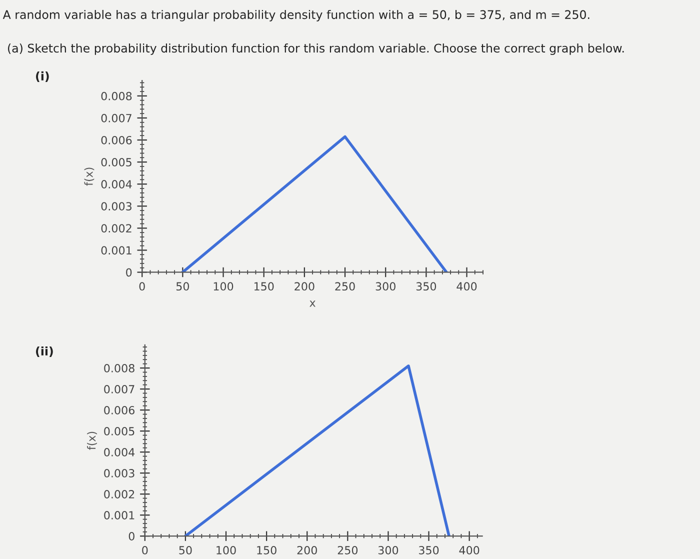 Image resolution: width=700 pixels, height=559 pixels. What do you see at coordinates (42, 76) in the screenshot?
I see `text: (i)` at bounding box center [42, 76].